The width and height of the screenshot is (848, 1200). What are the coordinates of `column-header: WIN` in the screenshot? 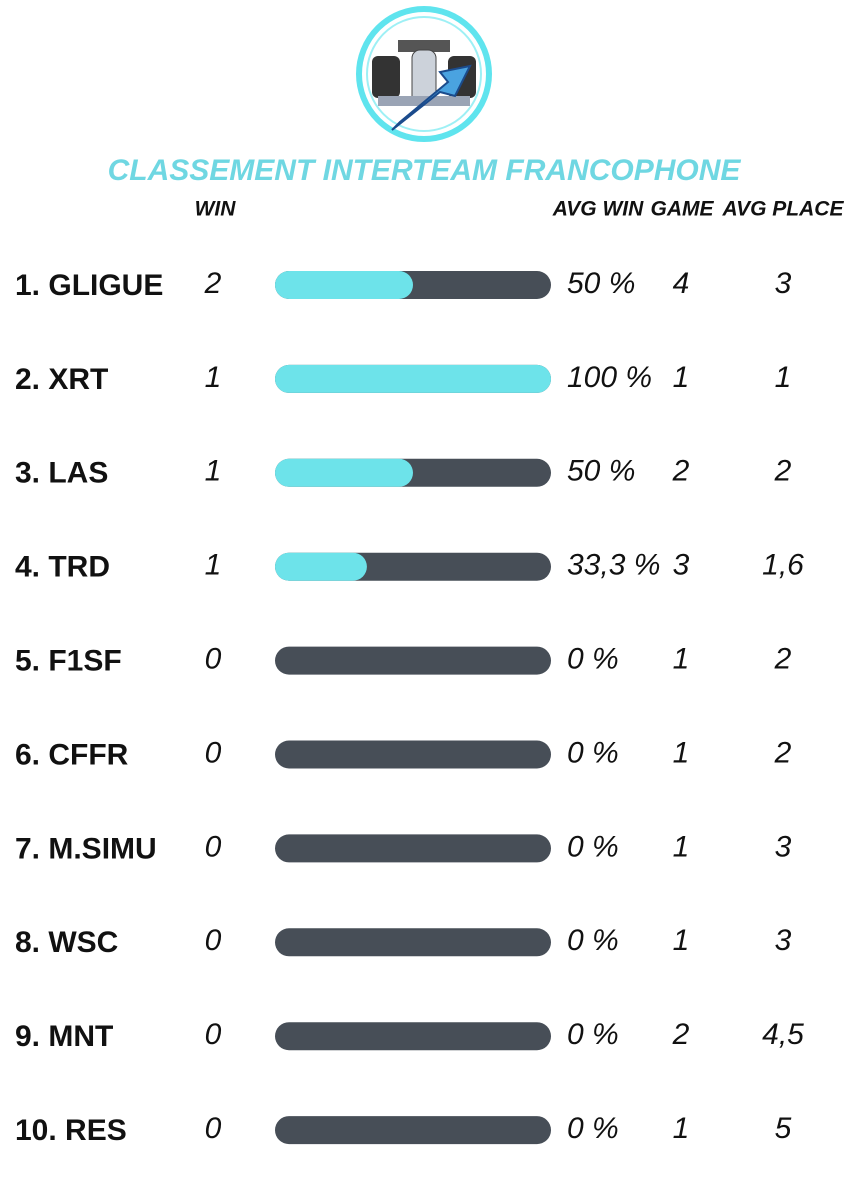 It's located at (216, 209).